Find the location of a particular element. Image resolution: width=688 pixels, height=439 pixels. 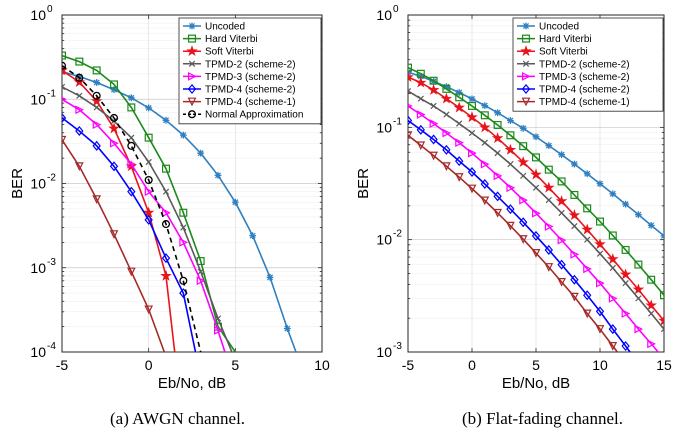

x-tick-label: 0 is located at coordinates (472, 365).